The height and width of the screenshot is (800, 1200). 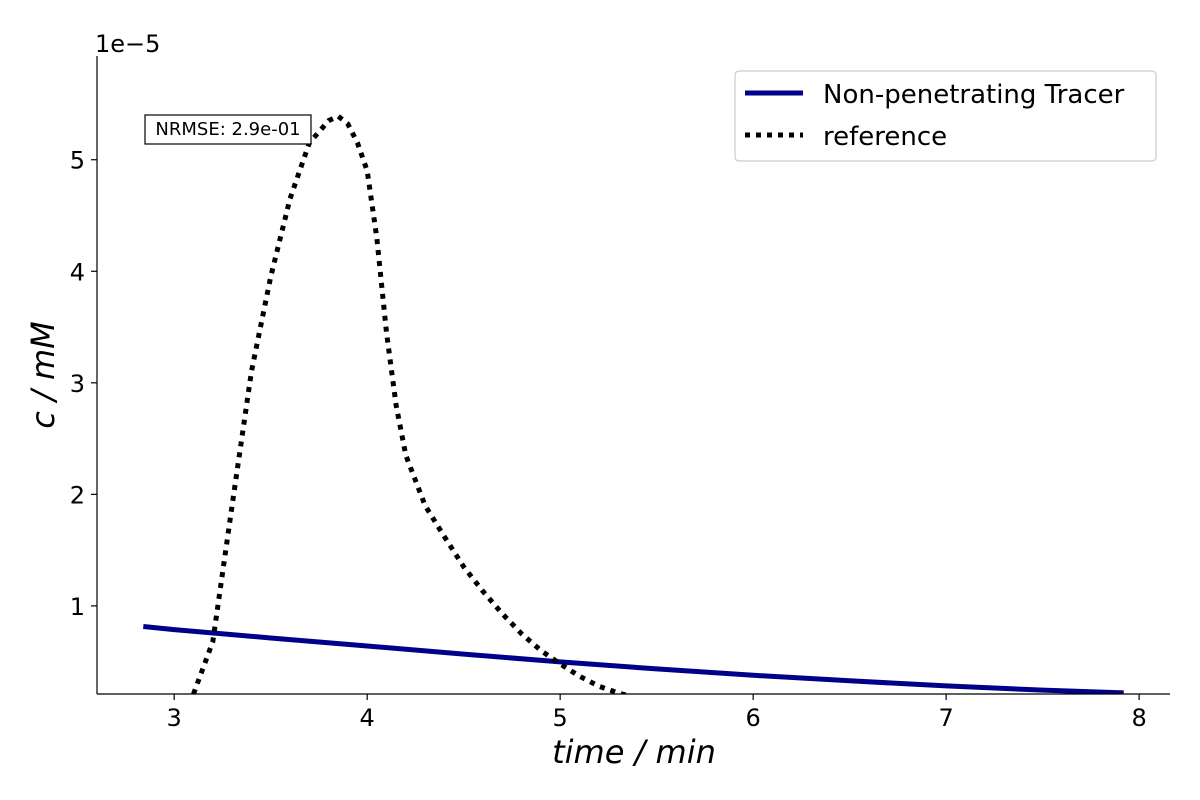 I want to click on annotation-text: NRMSE: 2.9e-01, so click(x=227, y=129).